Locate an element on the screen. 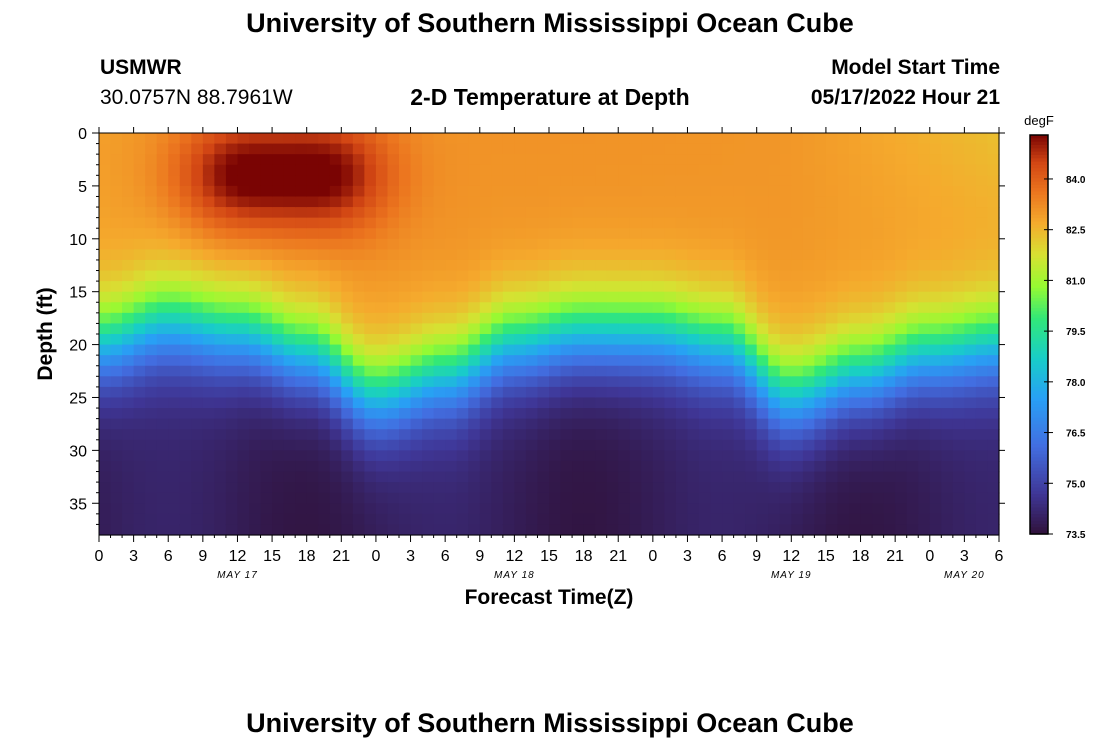 This screenshot has height=750, width=1100. colorbar-segment is located at coordinates (1039, 236).